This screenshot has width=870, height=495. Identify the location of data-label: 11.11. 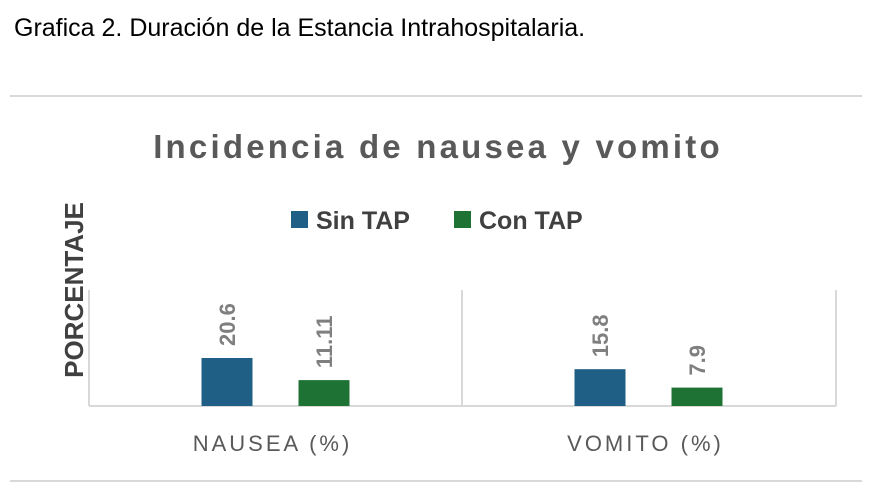
(324, 341).